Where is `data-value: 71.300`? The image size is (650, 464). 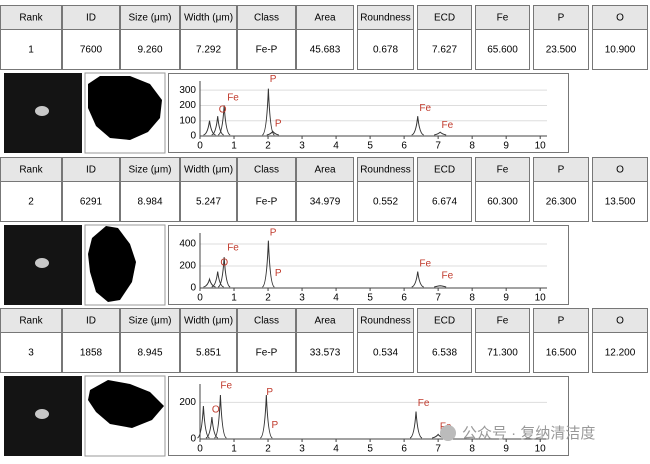 data-value: 71.300 is located at coordinates (502, 353).